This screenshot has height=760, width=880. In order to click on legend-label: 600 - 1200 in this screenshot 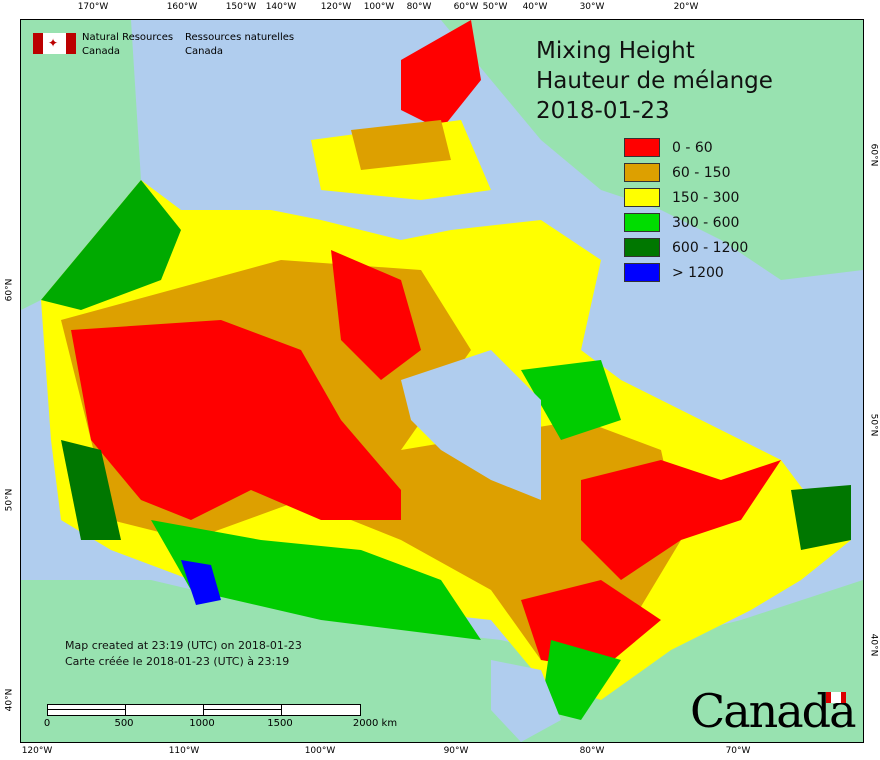, I will do `click(710, 247)`.